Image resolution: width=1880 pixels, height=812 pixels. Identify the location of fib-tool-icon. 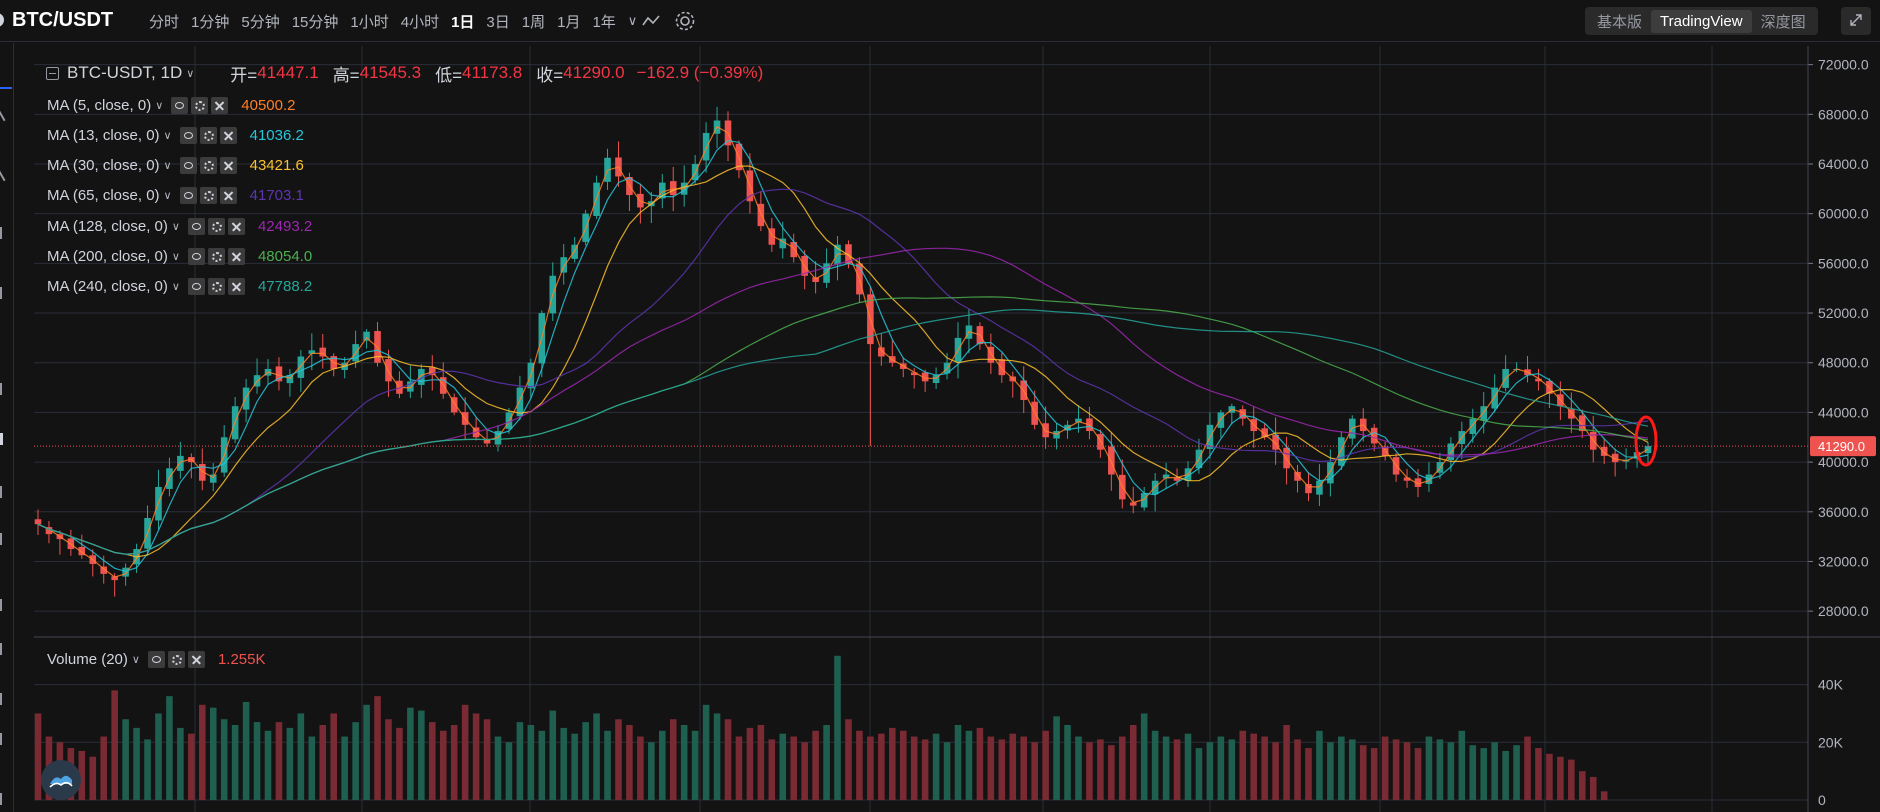
(6, 293).